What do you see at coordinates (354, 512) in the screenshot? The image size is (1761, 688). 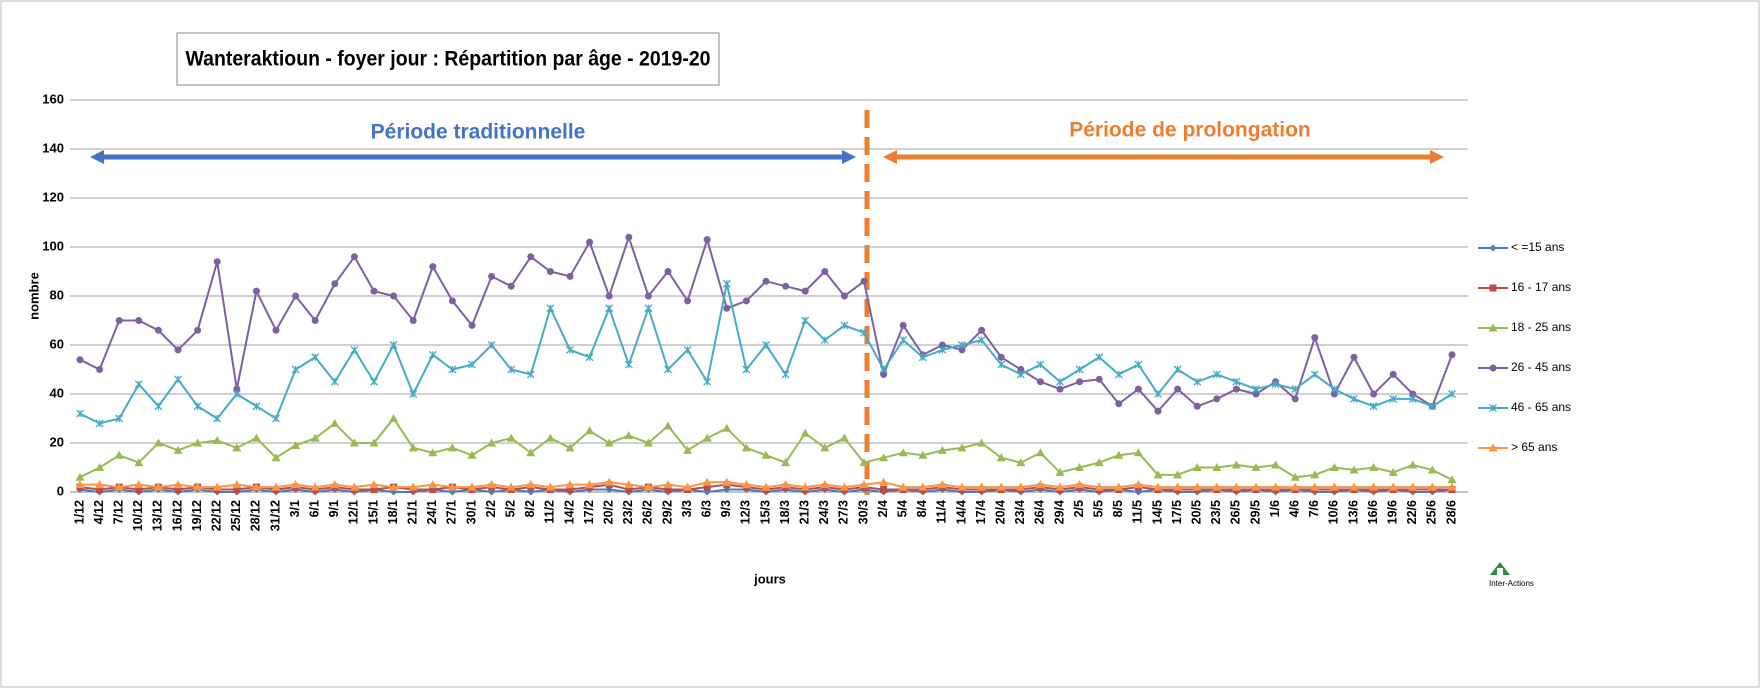 I see `x-tick-label: 12/1` at bounding box center [354, 512].